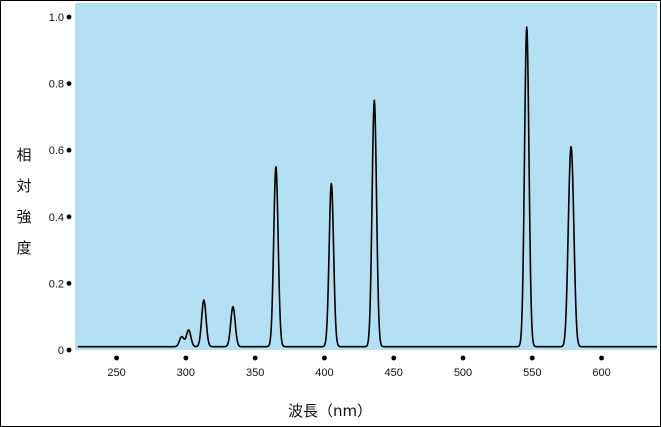 This screenshot has height=427, width=661. What do you see at coordinates (23, 217) in the screenshot?
I see `y-axis-title-char: 強` at bounding box center [23, 217].